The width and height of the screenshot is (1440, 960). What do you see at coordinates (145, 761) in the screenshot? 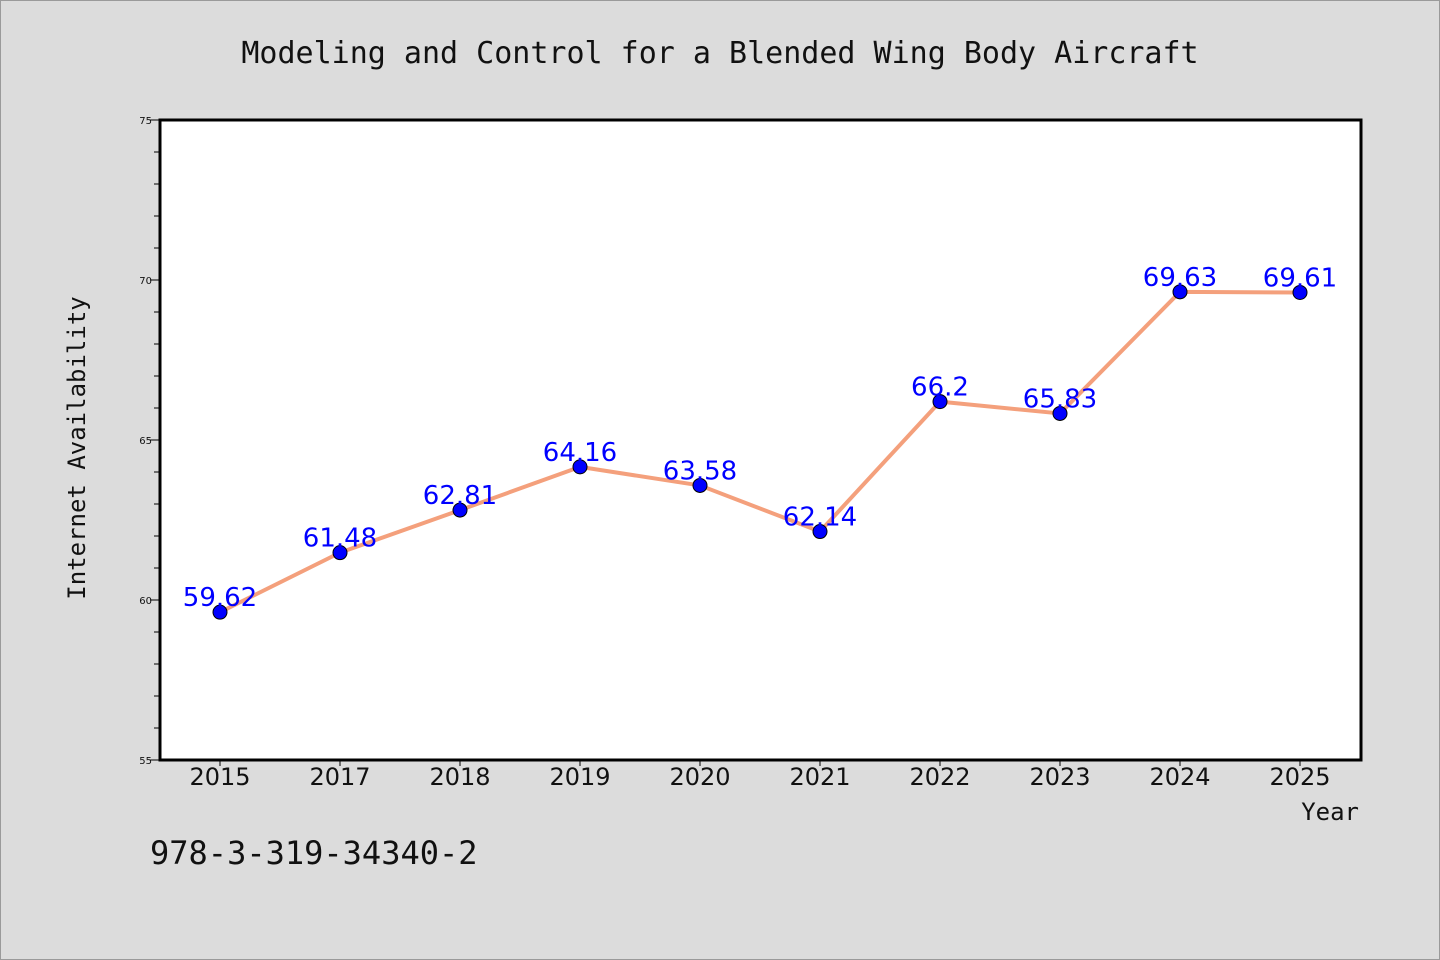
I see `y-tick-label: 55` at bounding box center [145, 761].